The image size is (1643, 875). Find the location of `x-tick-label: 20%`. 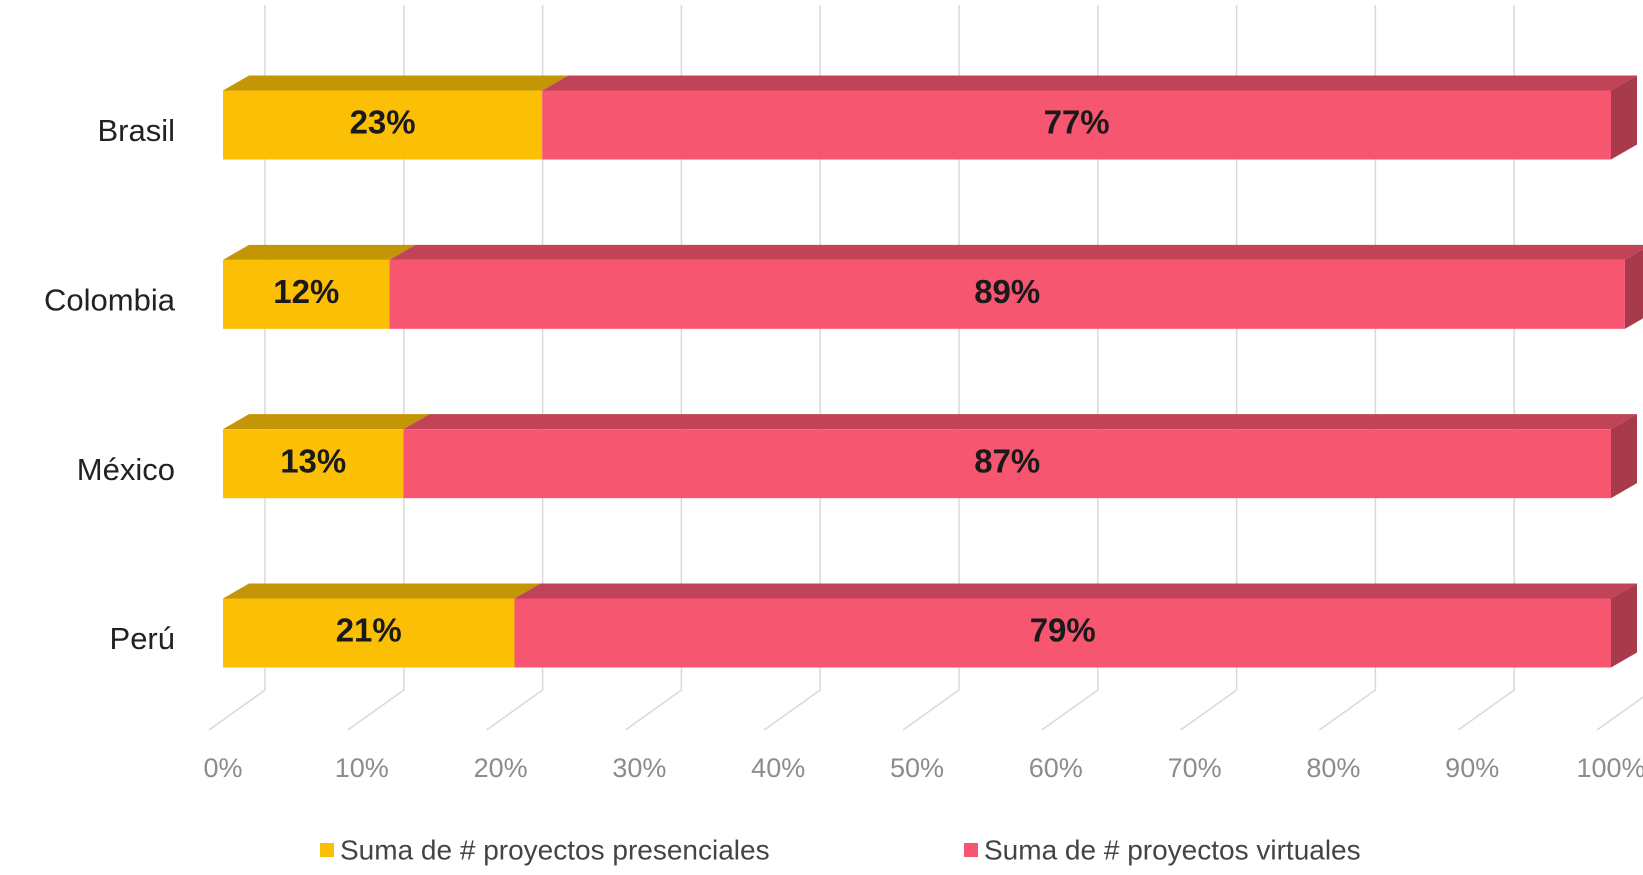

x-tick-label: 20% is located at coordinates (501, 768).